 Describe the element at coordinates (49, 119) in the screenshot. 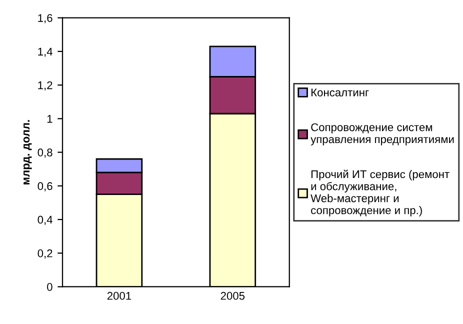

I see `y-tick-label: 1` at that location.